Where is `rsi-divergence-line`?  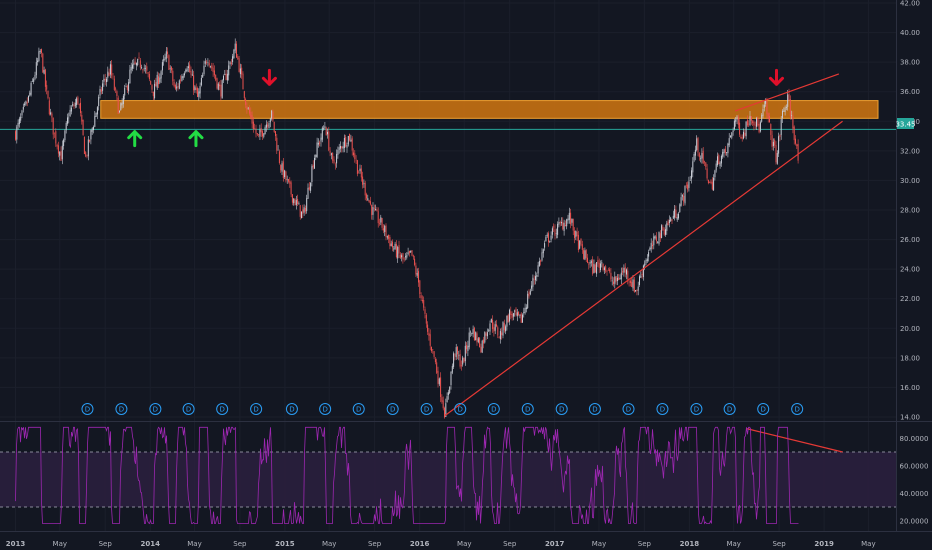
rsi-divergence-line is located at coordinates (794, 440).